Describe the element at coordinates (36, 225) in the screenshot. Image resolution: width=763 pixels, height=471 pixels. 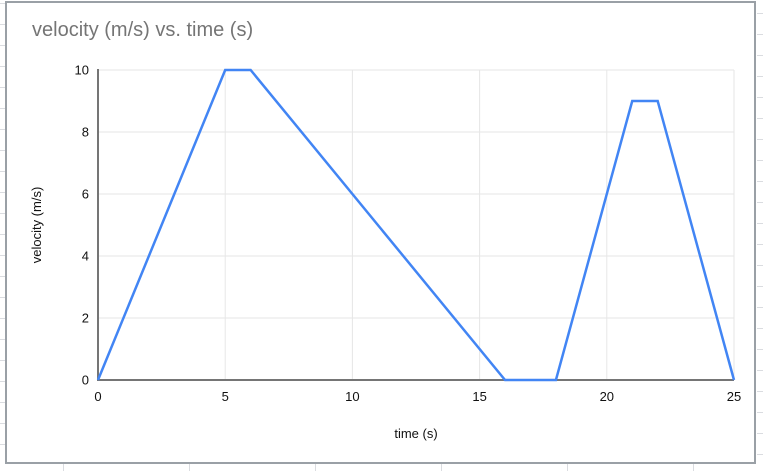
I see `y-axis-title: velocity (m/s)` at that location.